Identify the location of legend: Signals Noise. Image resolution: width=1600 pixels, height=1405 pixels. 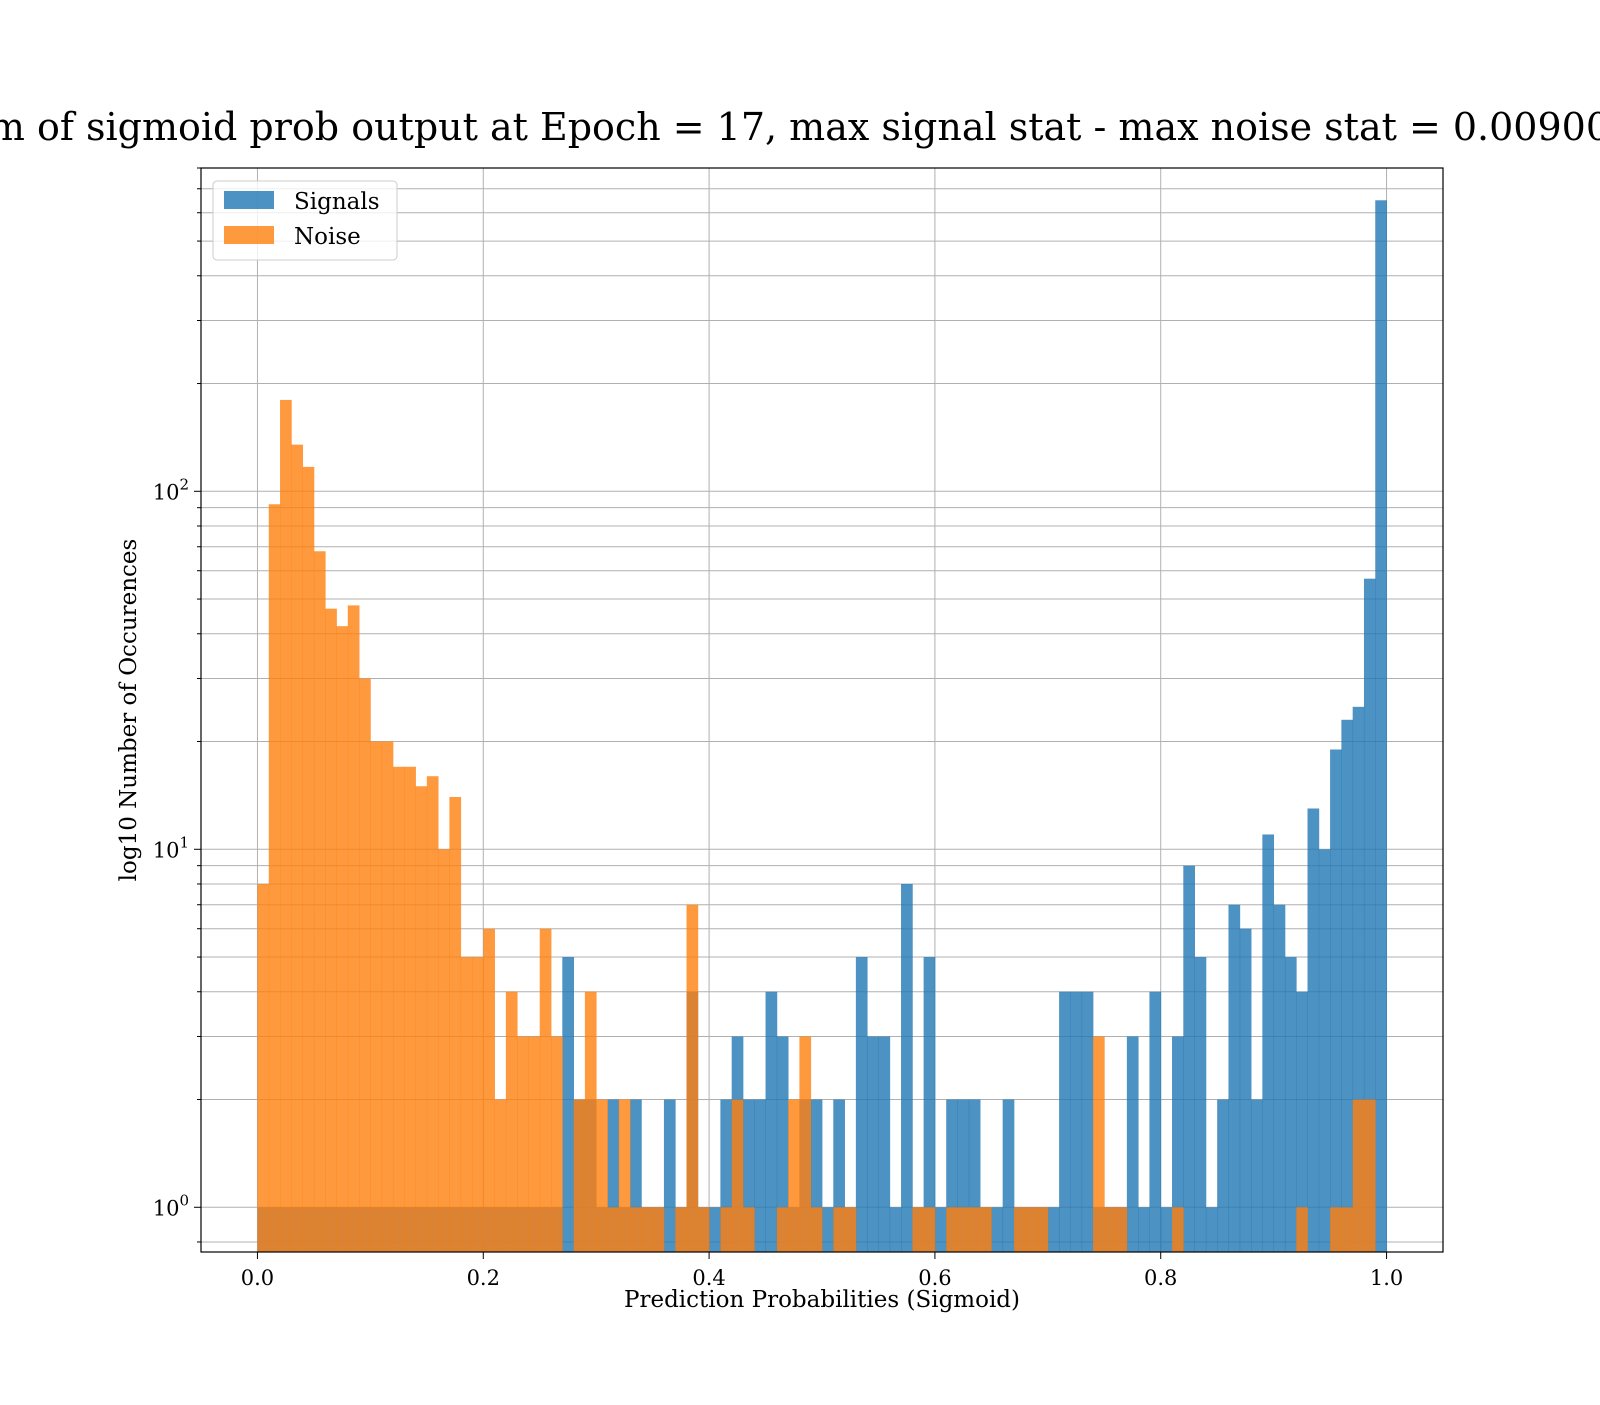
(305, 220).